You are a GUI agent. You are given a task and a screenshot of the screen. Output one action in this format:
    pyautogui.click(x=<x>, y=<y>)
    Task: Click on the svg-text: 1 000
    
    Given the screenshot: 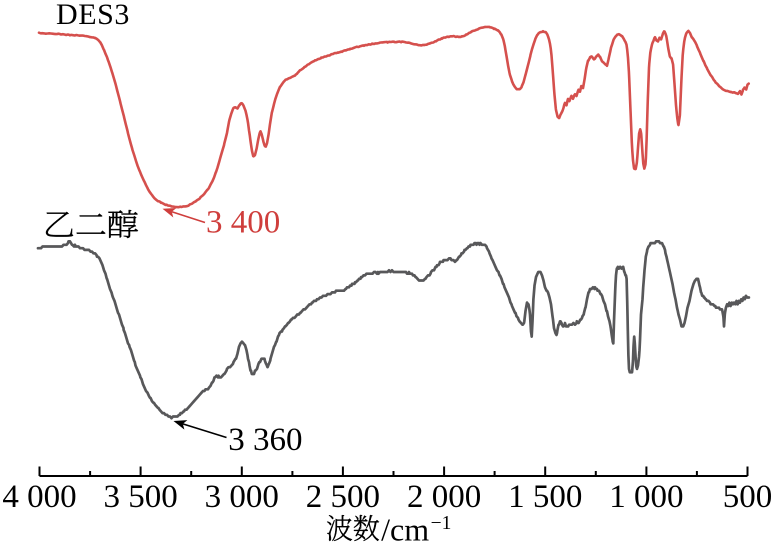 What is the action you would take?
    pyautogui.click(x=646, y=497)
    